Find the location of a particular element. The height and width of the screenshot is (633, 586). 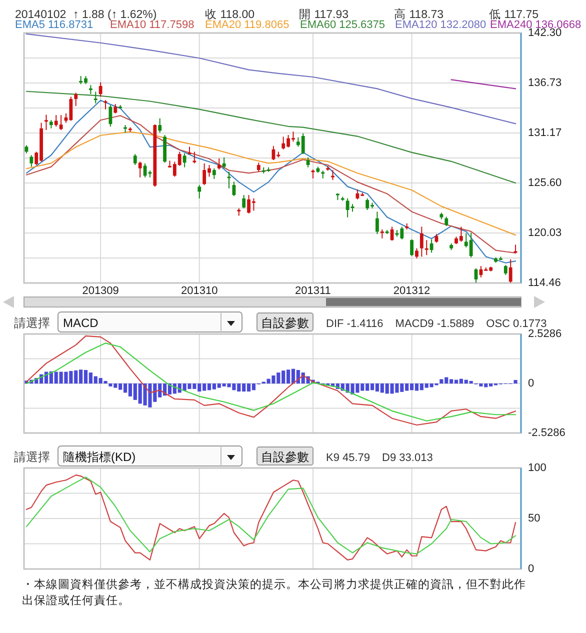

text: DIF -1.4116 is located at coordinates (355, 324).